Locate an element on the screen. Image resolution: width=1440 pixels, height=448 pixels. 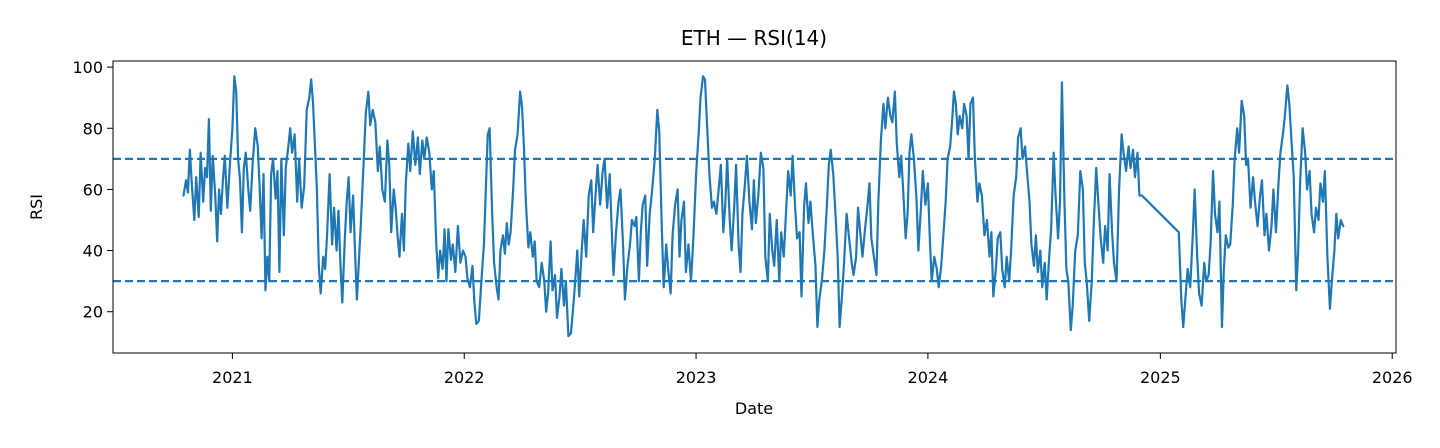
y-axis: 20 40 60 80 100 is located at coordinates (92, 190).